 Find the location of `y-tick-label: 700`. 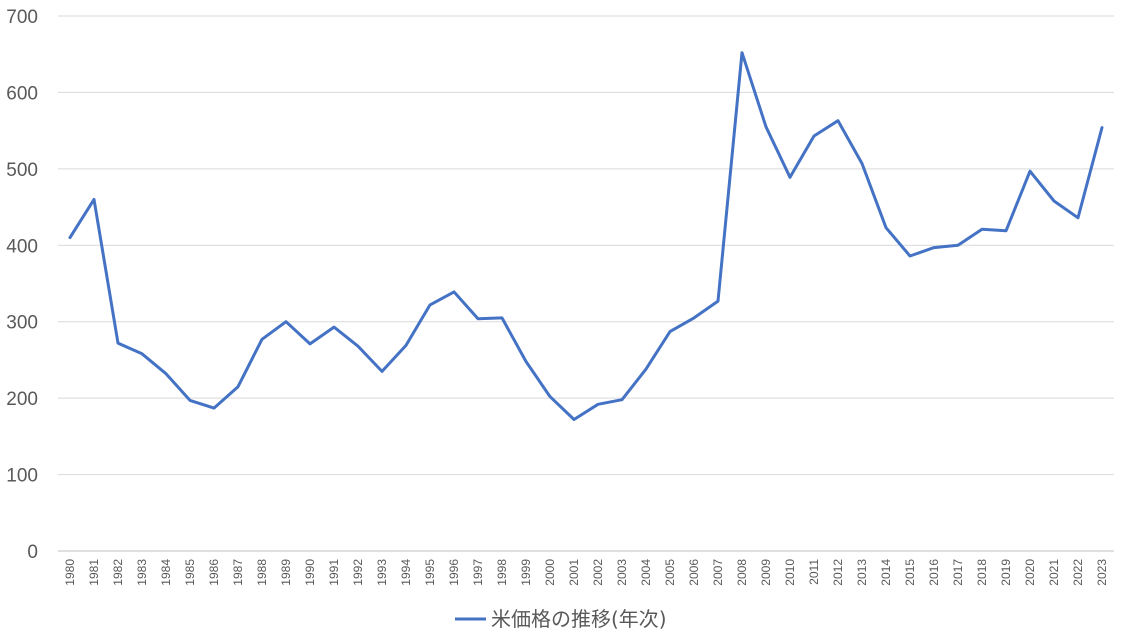

y-tick-label: 700 is located at coordinates (22, 17).